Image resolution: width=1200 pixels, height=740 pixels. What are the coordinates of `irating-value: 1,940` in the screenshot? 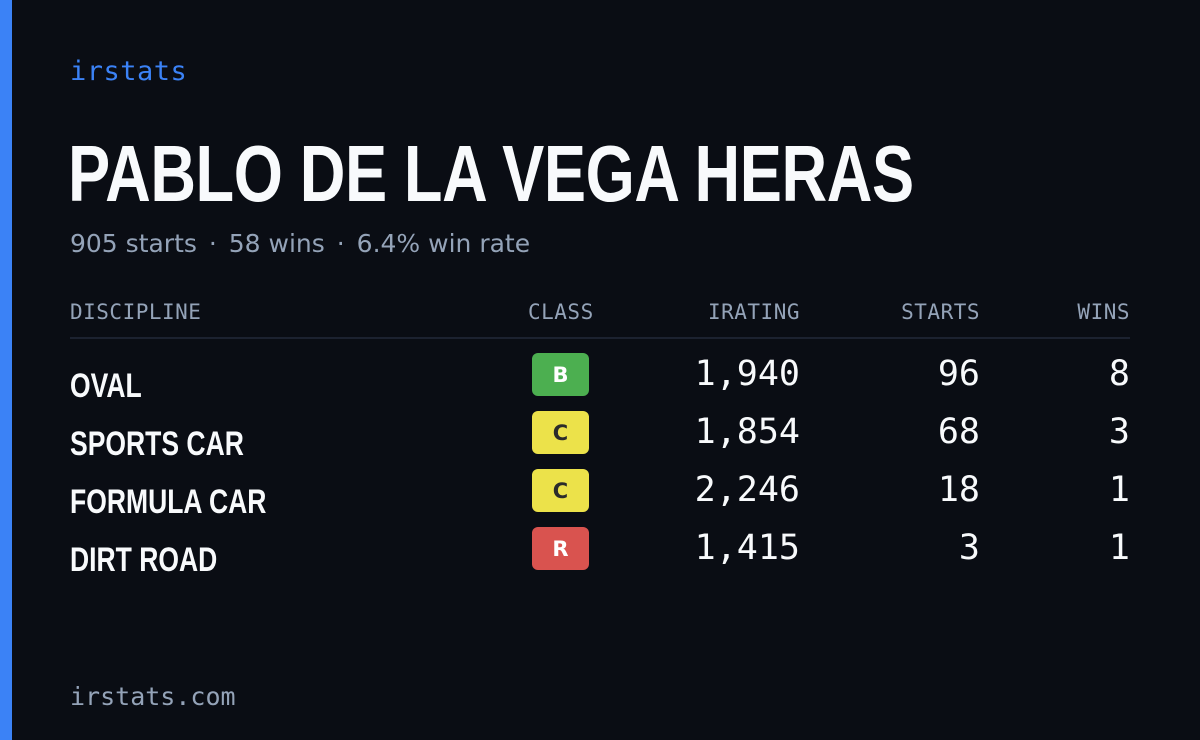 It's located at (747, 374).